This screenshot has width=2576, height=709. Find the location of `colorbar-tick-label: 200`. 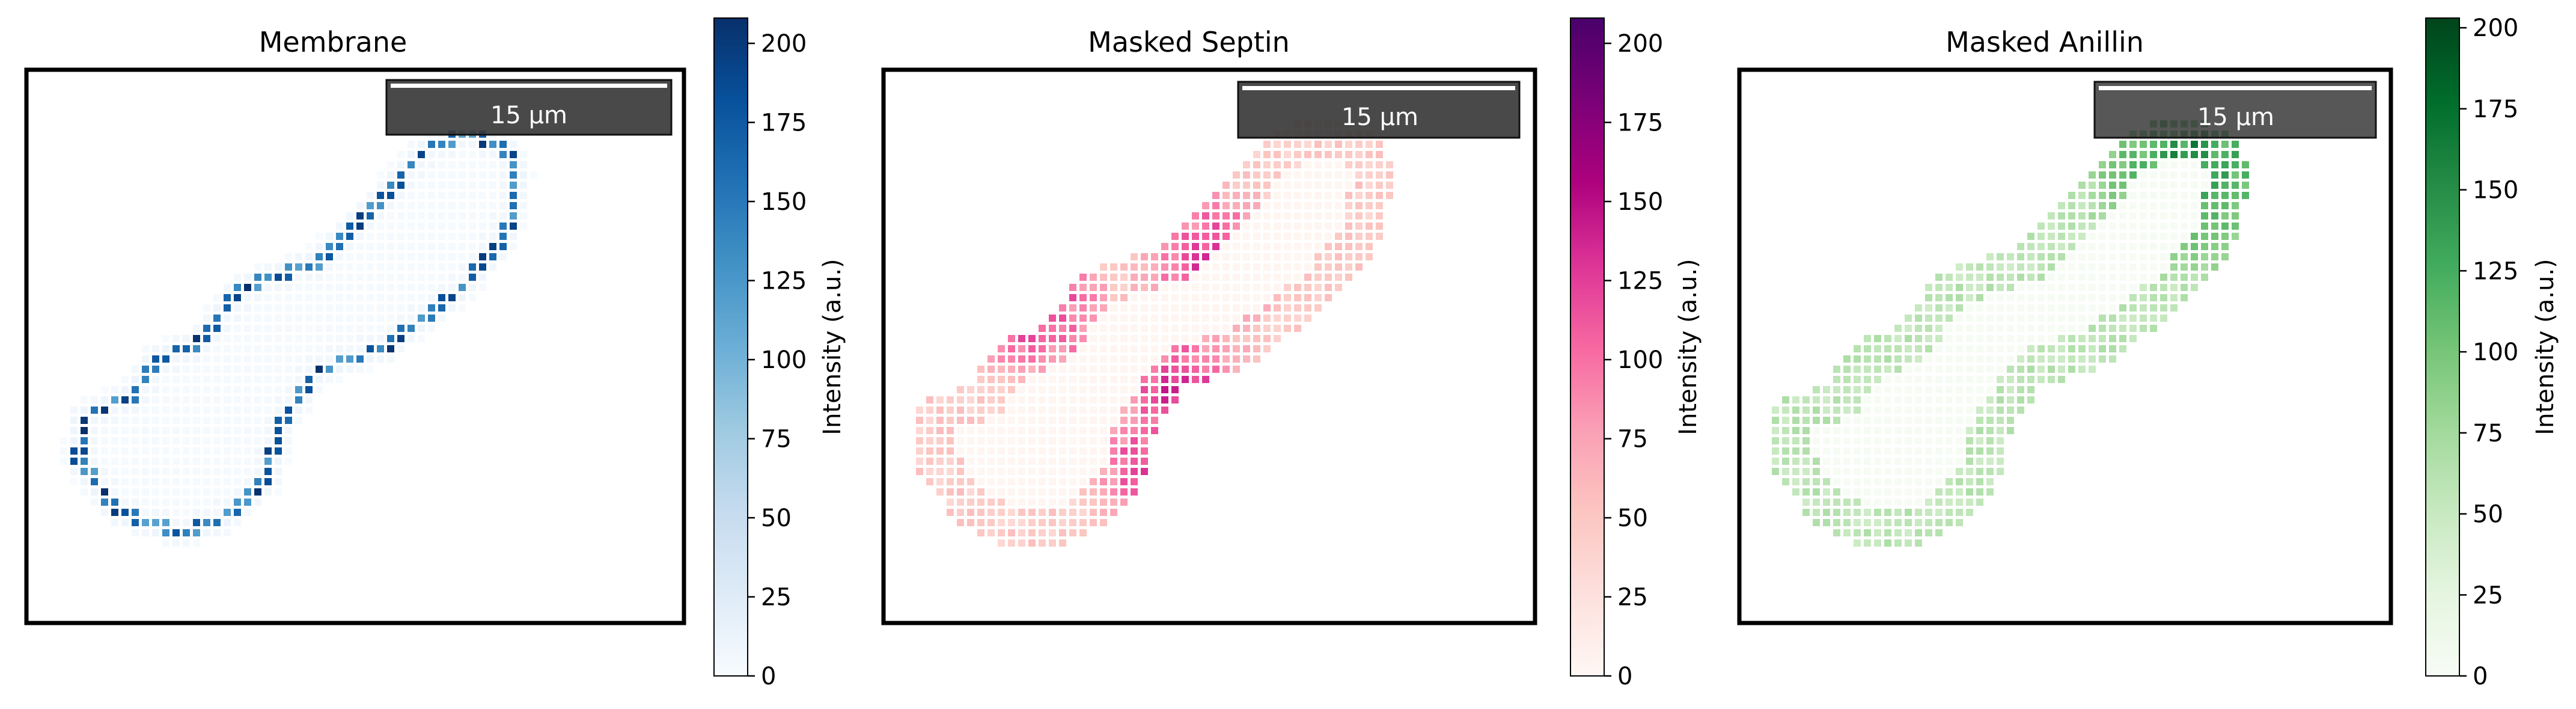

colorbar-tick-label: 200 is located at coordinates (2495, 28).